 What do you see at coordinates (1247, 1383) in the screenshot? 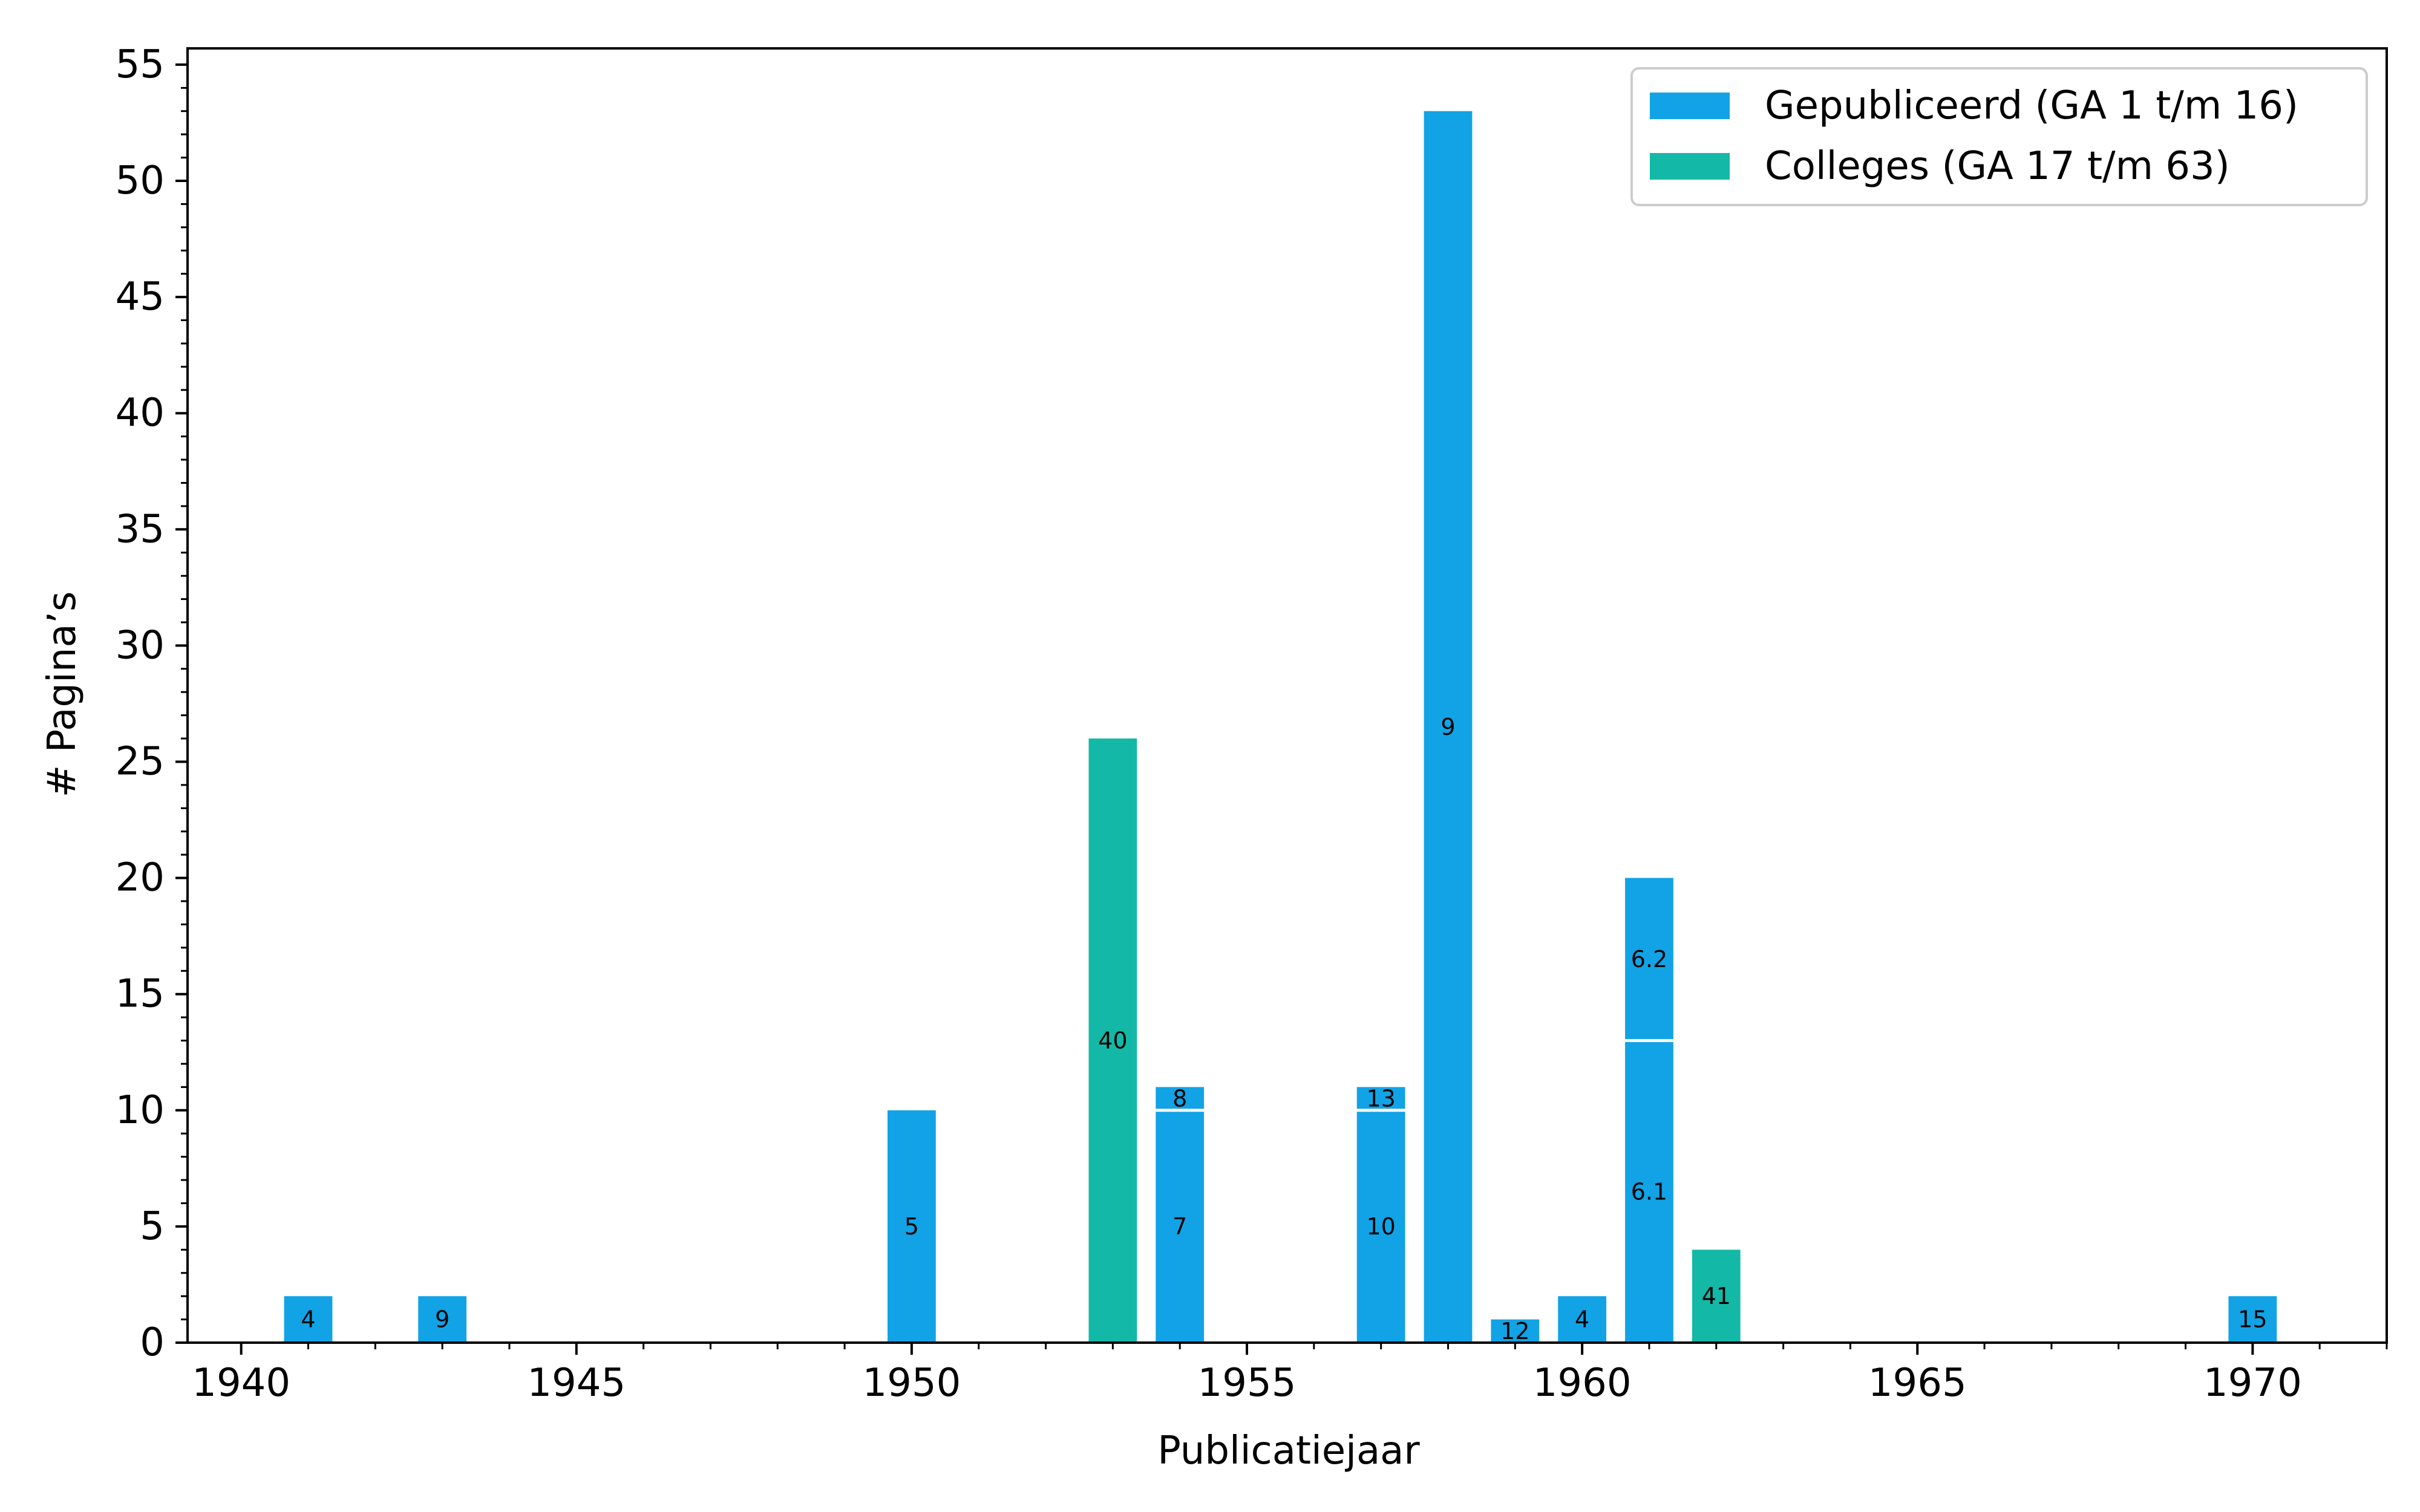
I see `x-tick-label-1955: 1955` at bounding box center [1247, 1383].